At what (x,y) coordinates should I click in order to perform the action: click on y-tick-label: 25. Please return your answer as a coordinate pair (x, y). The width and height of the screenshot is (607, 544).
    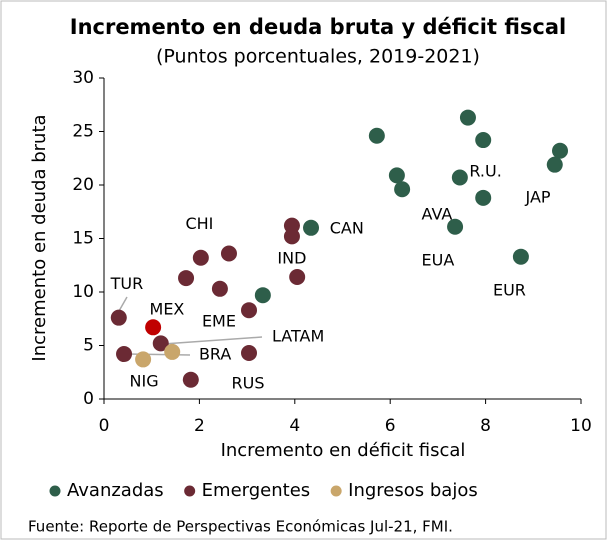
    Looking at the image, I should click on (83, 132).